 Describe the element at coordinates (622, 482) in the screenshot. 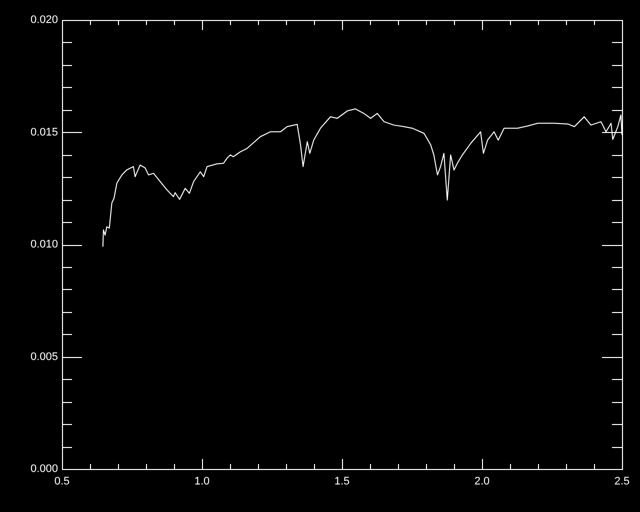

I see `x-tick-label: 2.5` at that location.